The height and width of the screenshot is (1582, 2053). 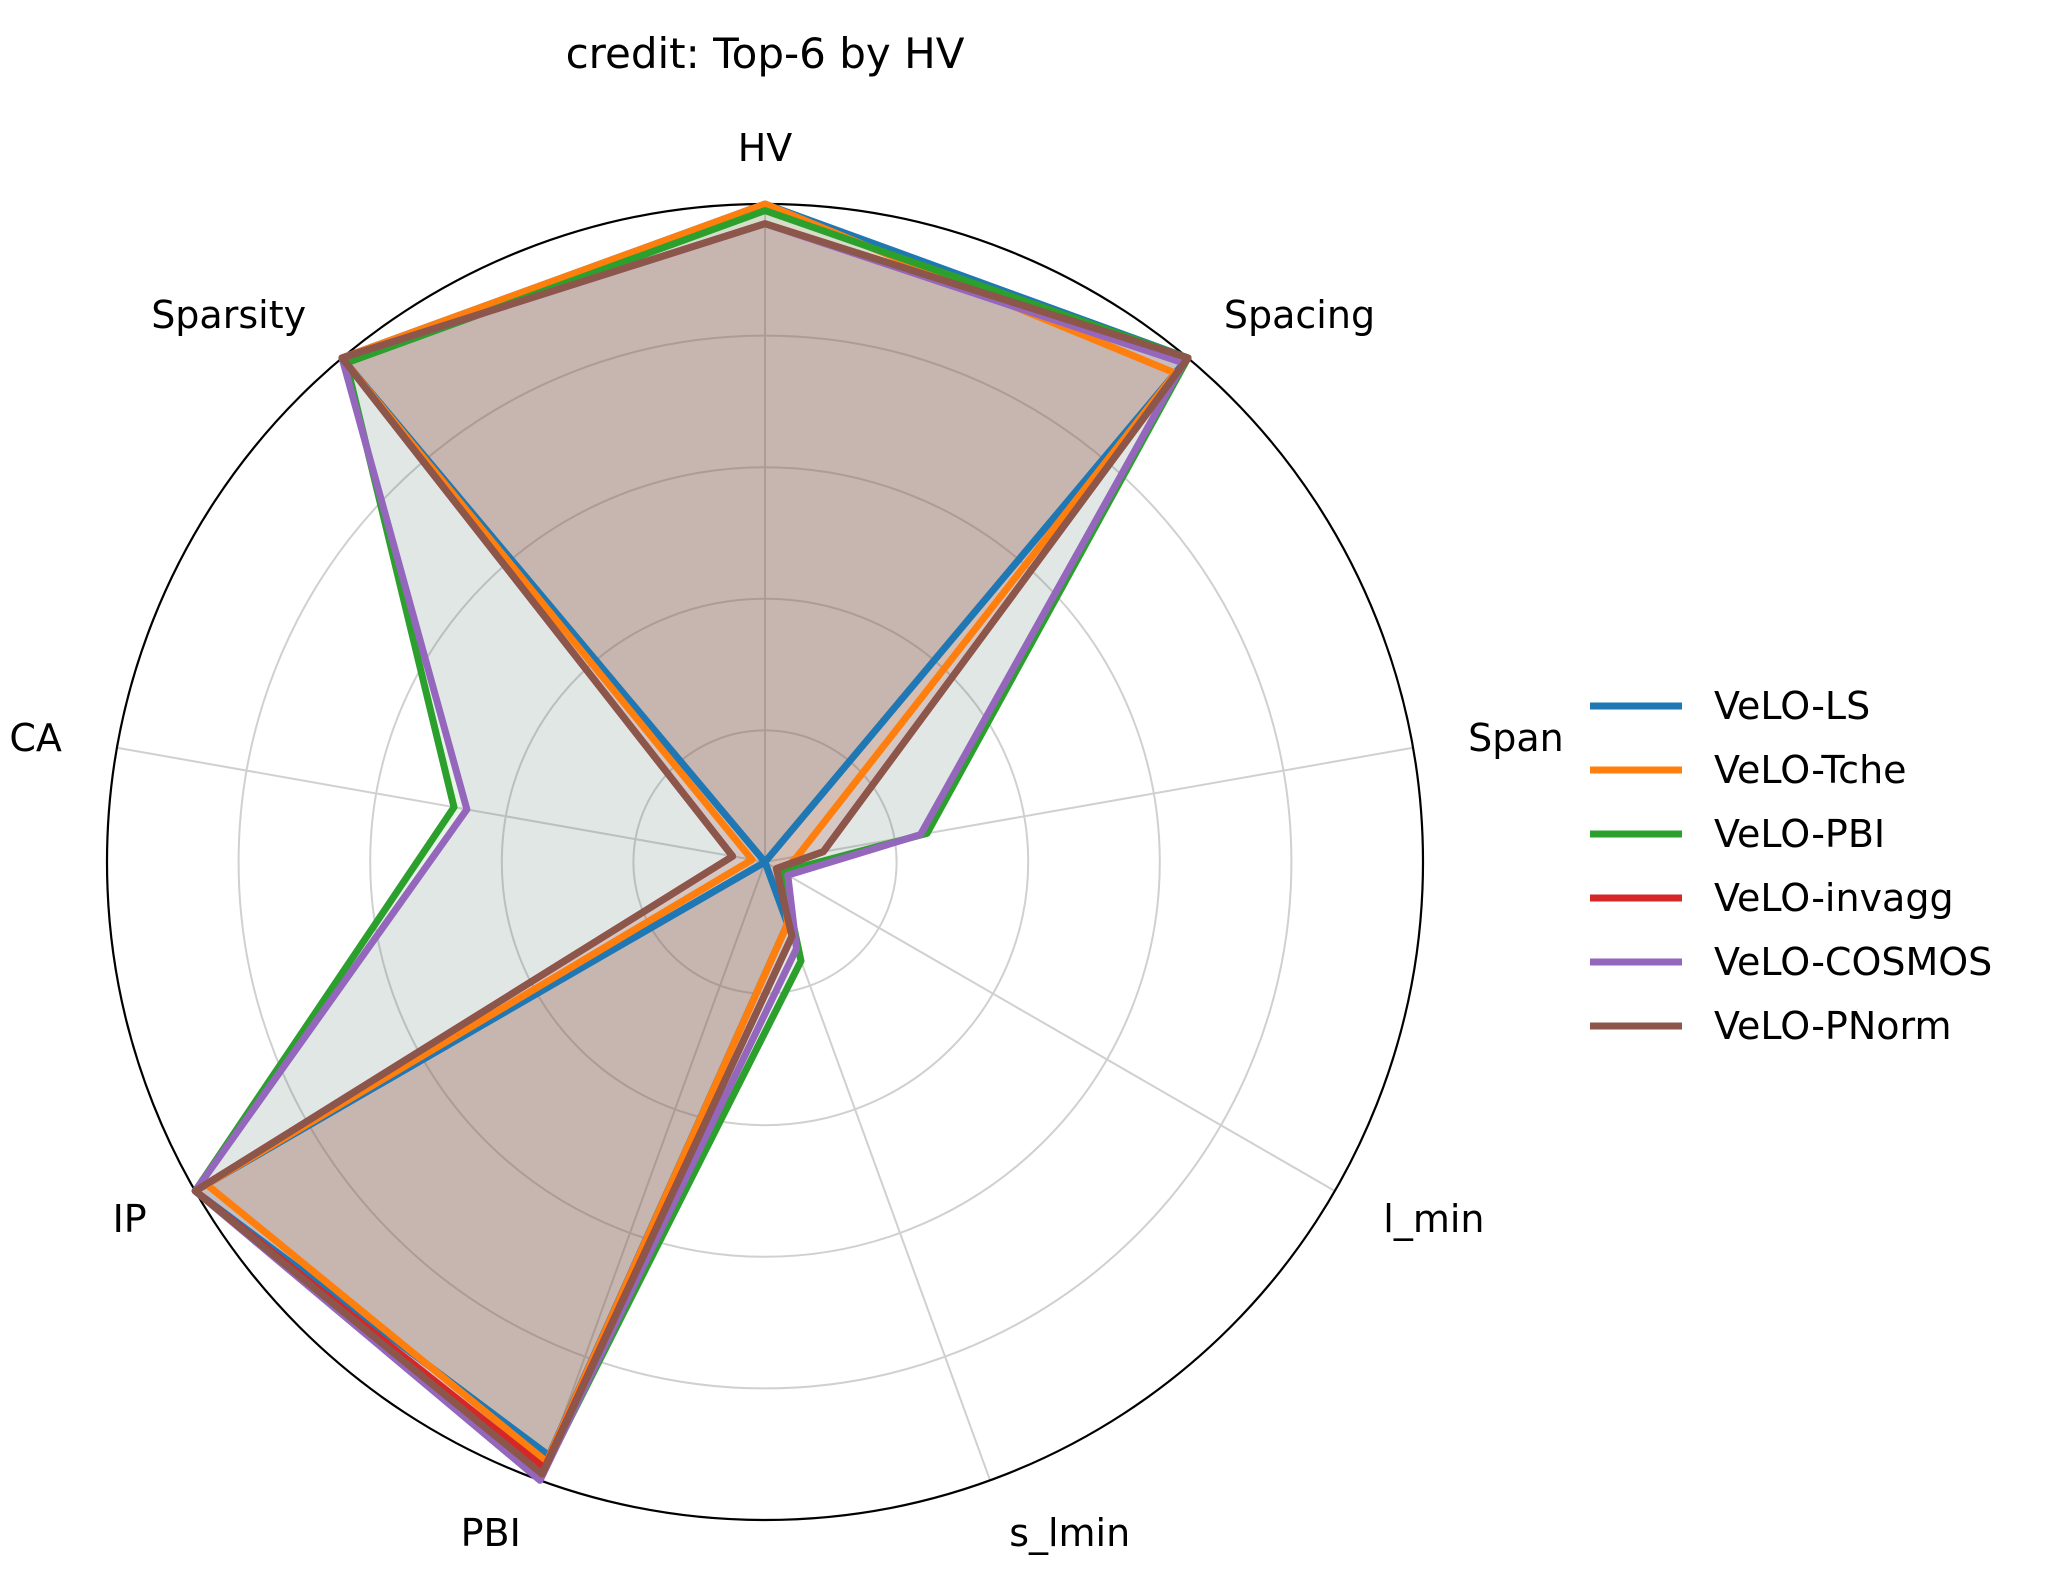 I want to click on legend-label-VeLO-LS: VeLO-LS, so click(x=1792, y=706).